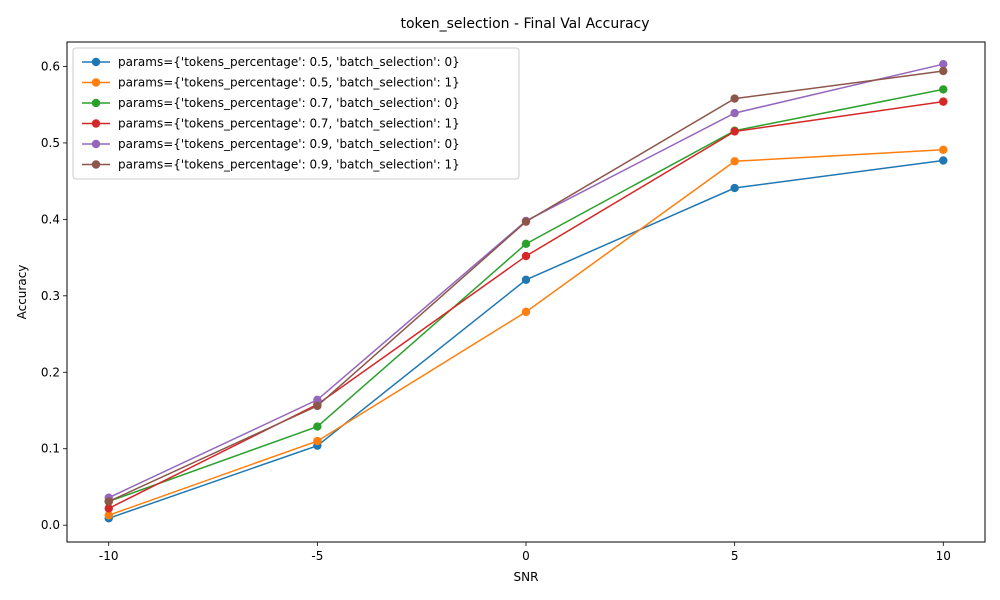 The image size is (1000, 600). I want to click on x-tick-label: 10, so click(943, 556).